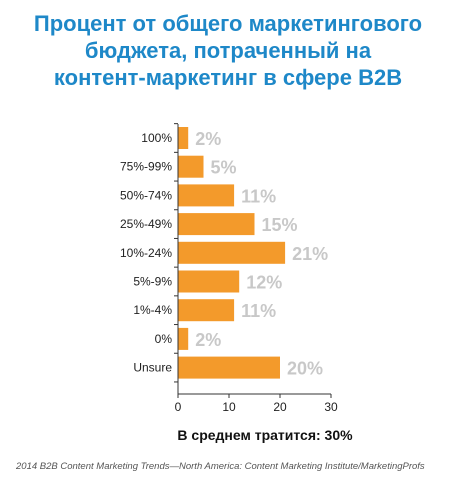 This screenshot has width=456, height=490. I want to click on chart-title-line: бюджета, потраченный на, so click(228, 50).